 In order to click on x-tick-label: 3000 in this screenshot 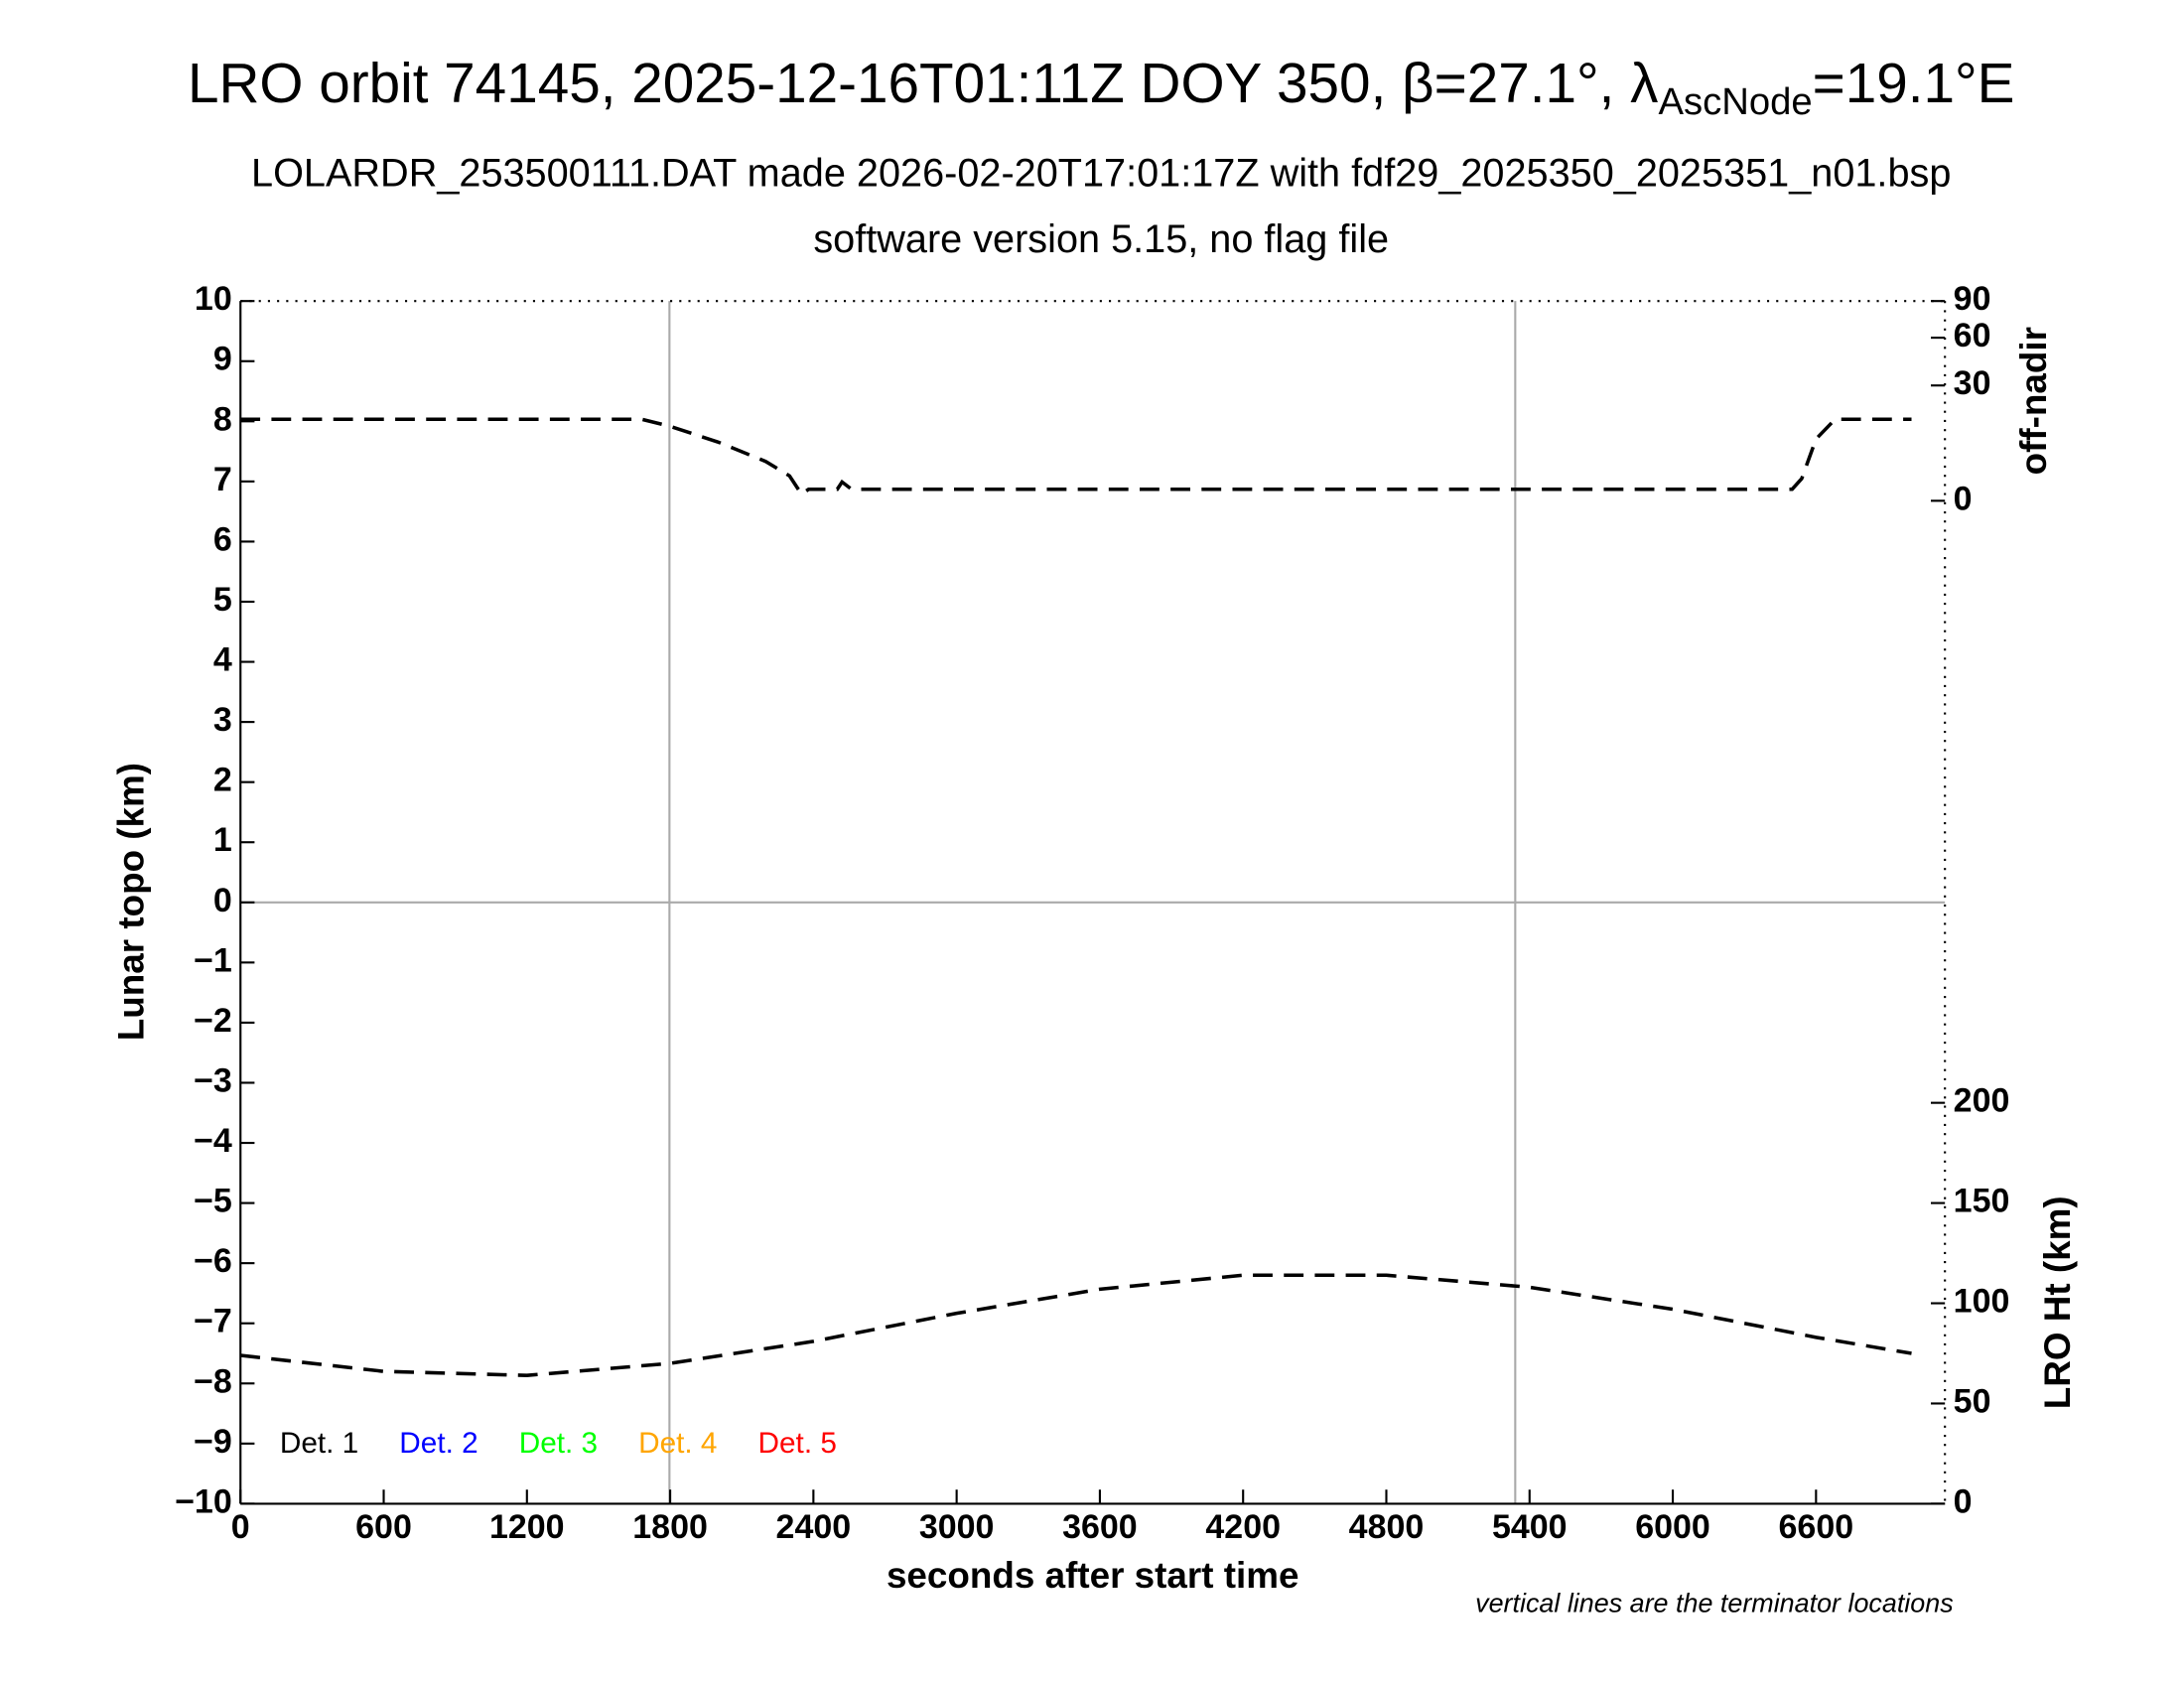, I will do `click(957, 1527)`.